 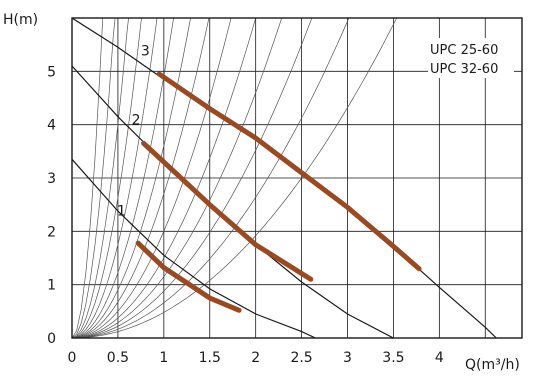 I want to click on y-tick-label: 2, so click(x=51, y=232).